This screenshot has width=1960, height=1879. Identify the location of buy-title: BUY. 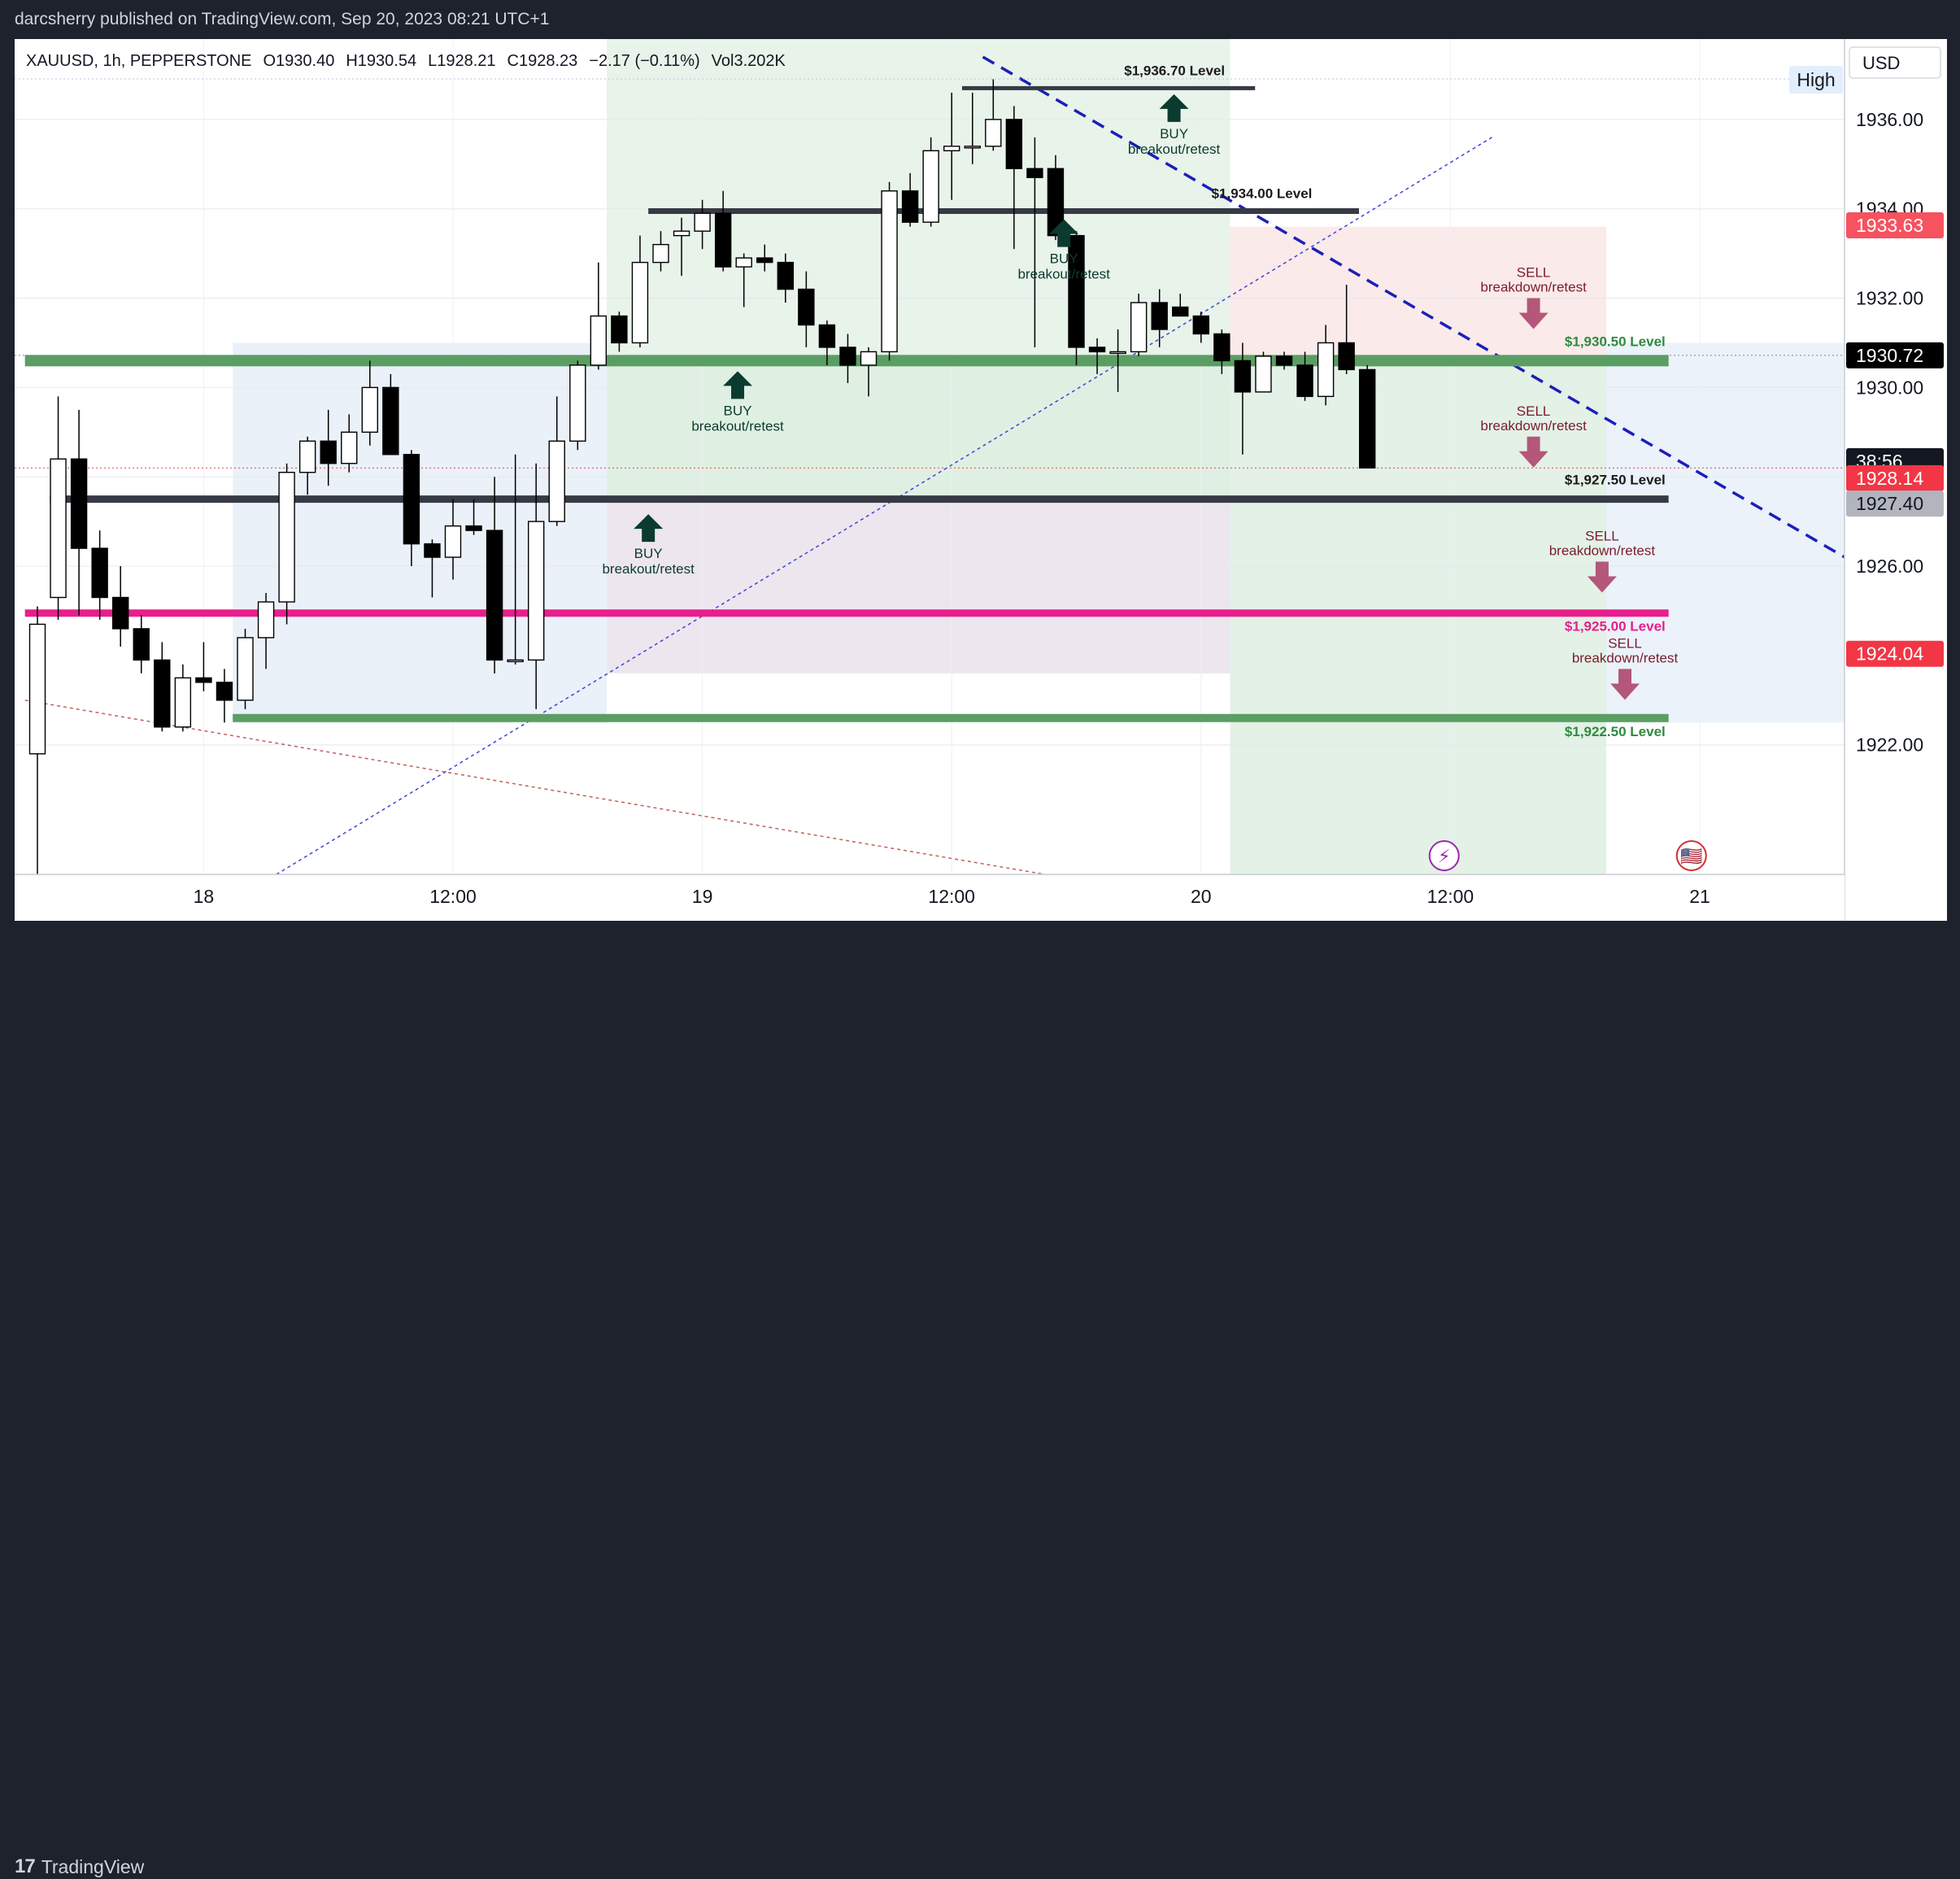
(1064, 259).